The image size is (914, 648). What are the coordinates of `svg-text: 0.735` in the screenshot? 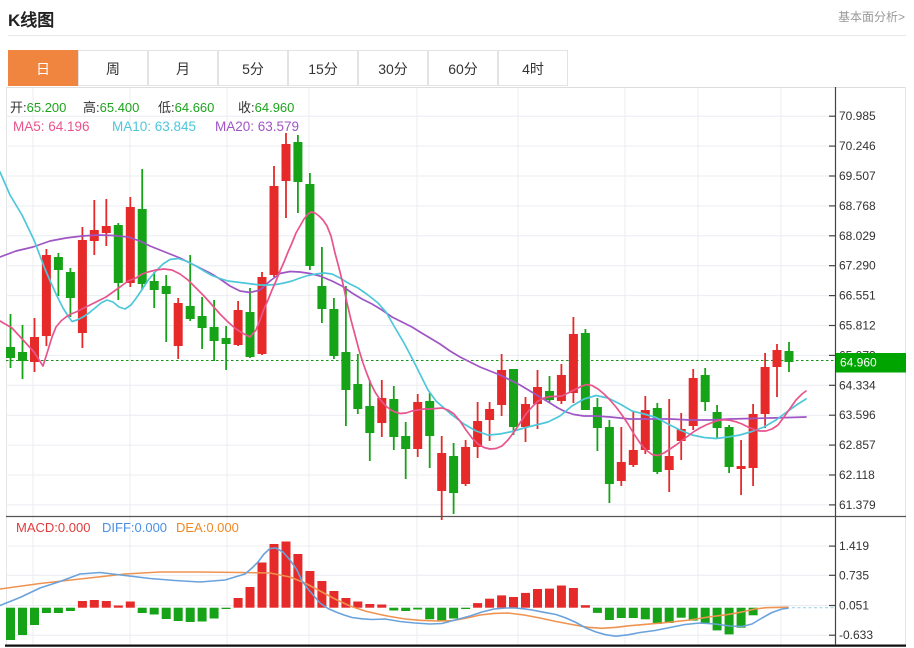 It's located at (854, 575).